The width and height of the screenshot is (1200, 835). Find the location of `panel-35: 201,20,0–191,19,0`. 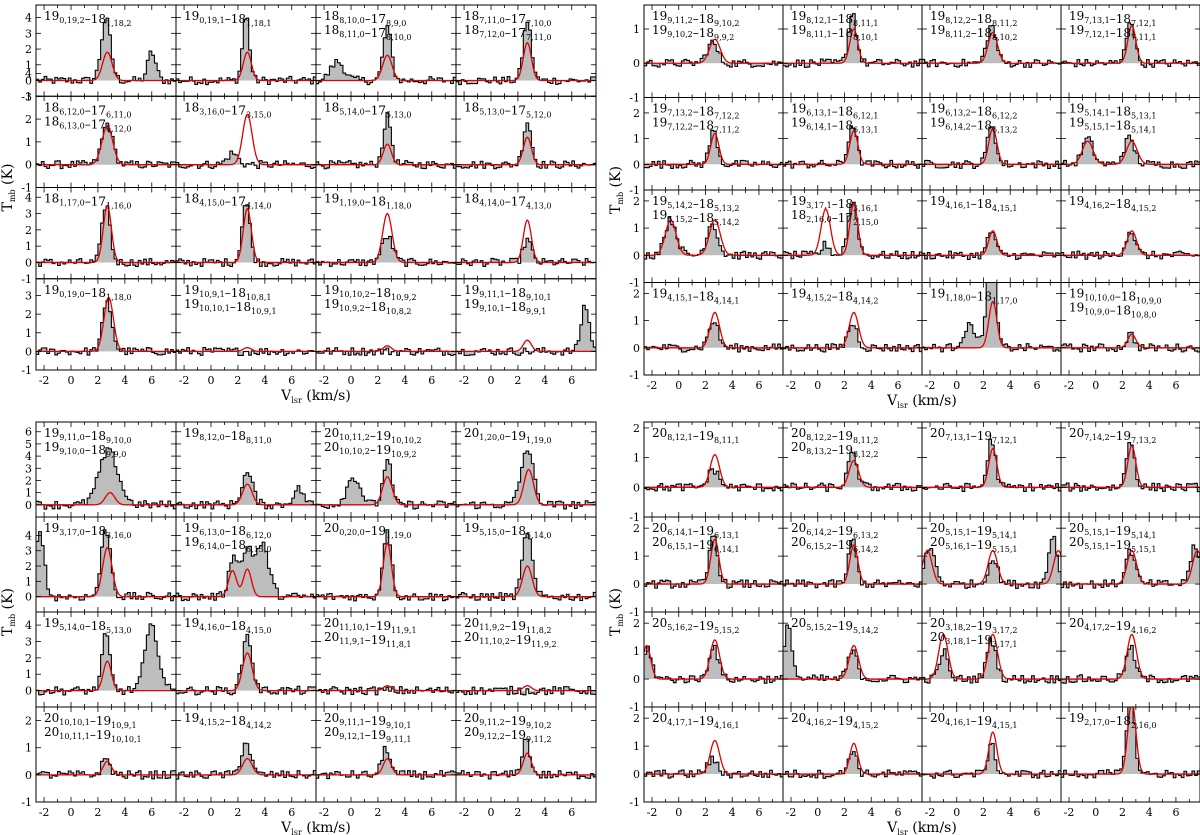

panel-35: 201,20,0–191,19,0 is located at coordinates (526, 469).